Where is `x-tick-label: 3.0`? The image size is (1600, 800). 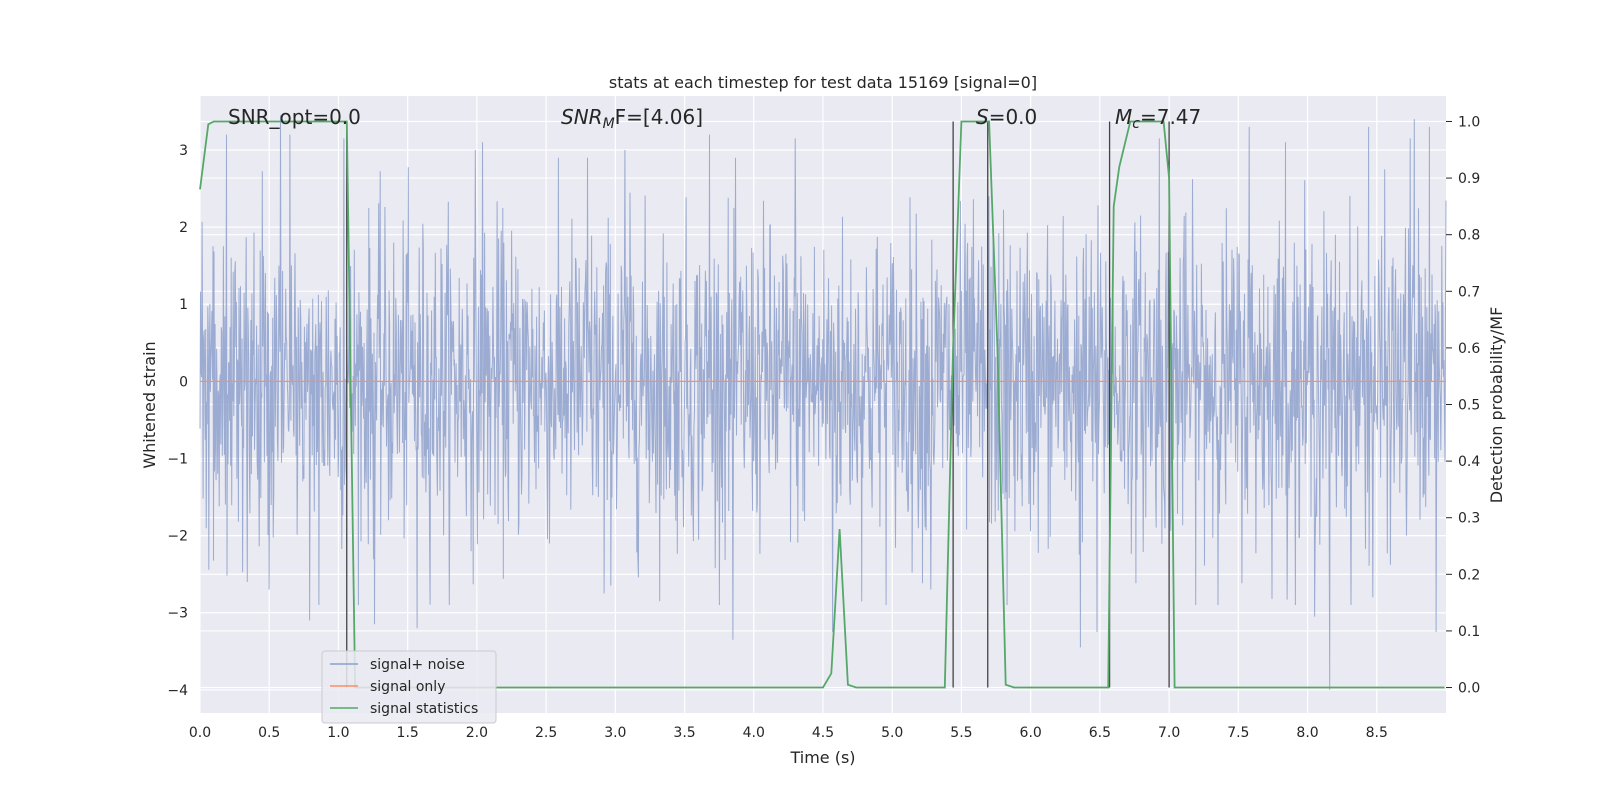
x-tick-label: 3.0 is located at coordinates (615, 733).